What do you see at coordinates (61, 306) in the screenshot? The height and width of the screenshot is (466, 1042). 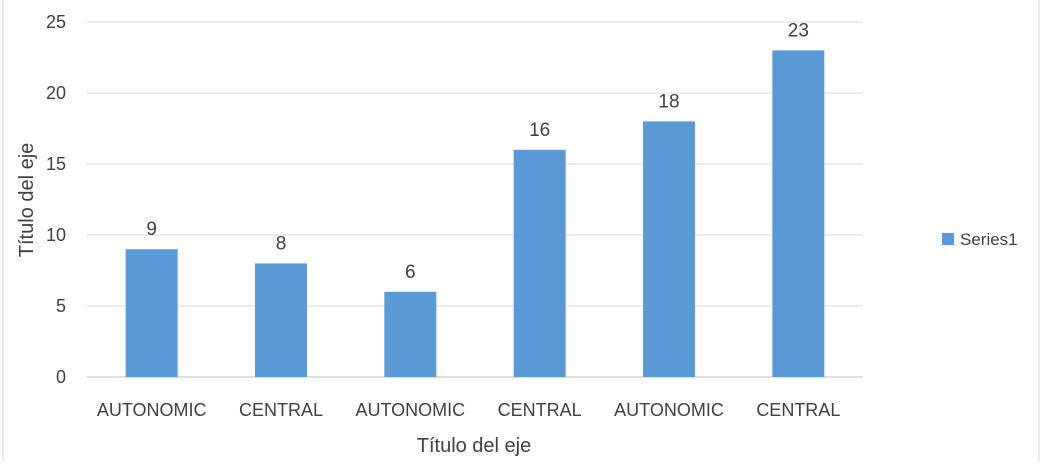 I see `y-tick-label: 5` at bounding box center [61, 306].